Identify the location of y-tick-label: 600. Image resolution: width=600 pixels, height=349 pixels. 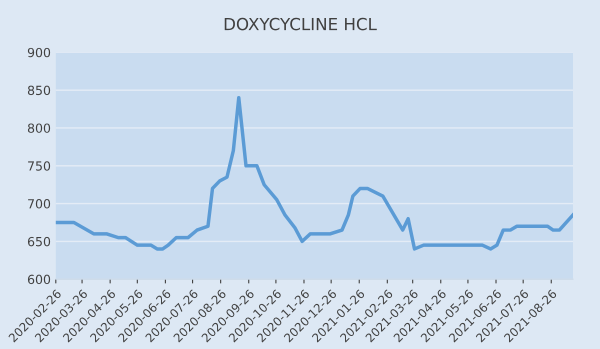
(39, 279).